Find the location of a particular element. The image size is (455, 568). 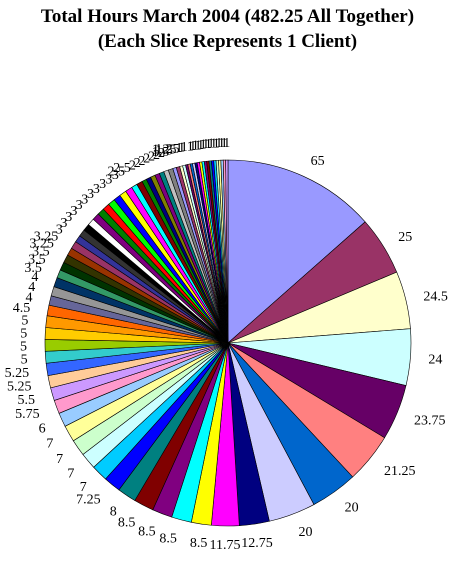

slice-label: 24 is located at coordinates (435, 360).